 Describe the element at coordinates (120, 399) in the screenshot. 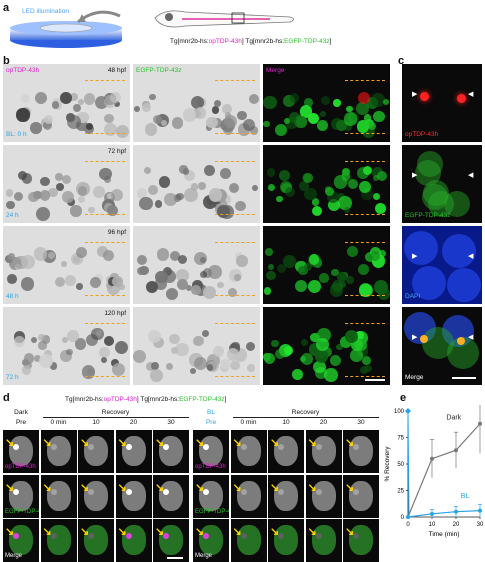

I see `transgene-optdp: opTDP-43h` at that location.